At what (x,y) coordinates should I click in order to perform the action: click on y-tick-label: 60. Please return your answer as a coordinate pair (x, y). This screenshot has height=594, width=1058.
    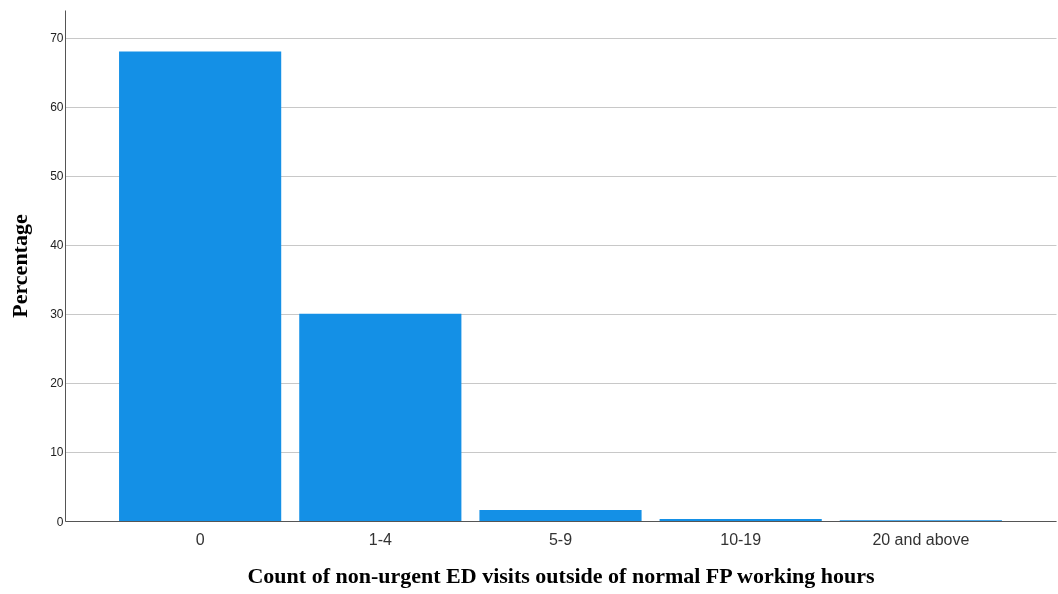
    Looking at the image, I should click on (57, 107).